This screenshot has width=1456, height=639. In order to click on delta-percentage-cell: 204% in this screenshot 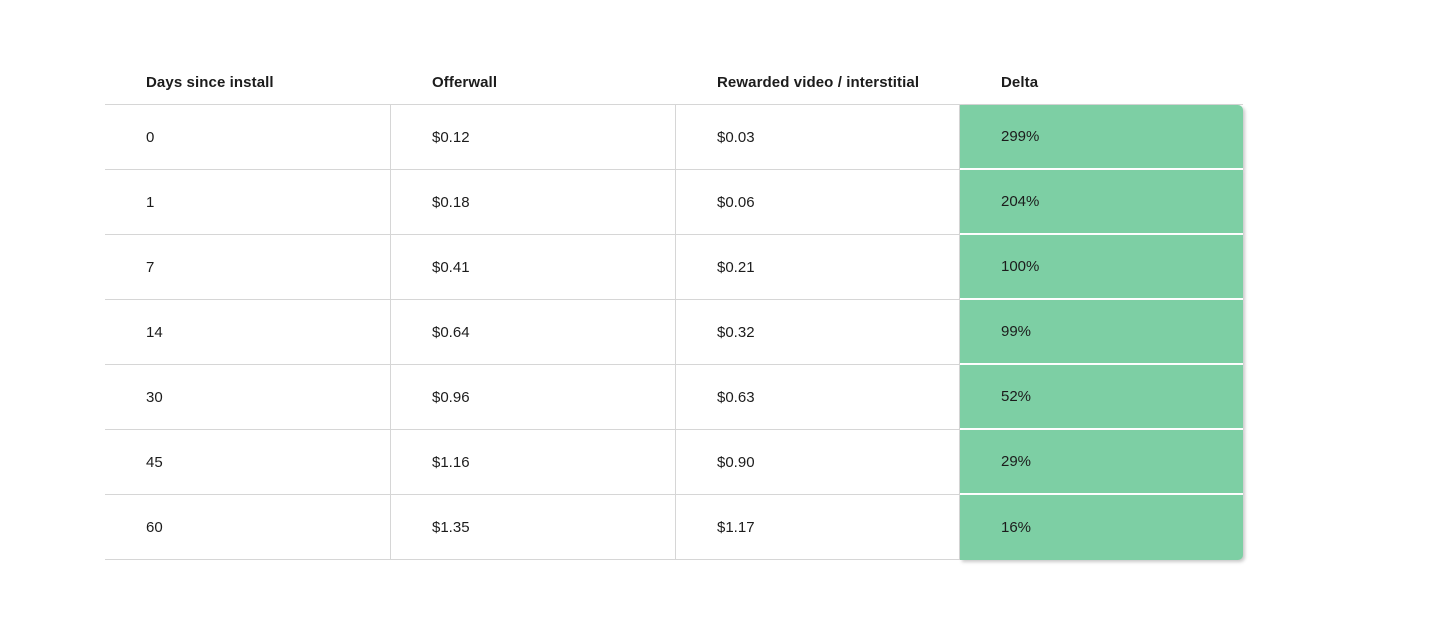, I will do `click(1101, 202)`.